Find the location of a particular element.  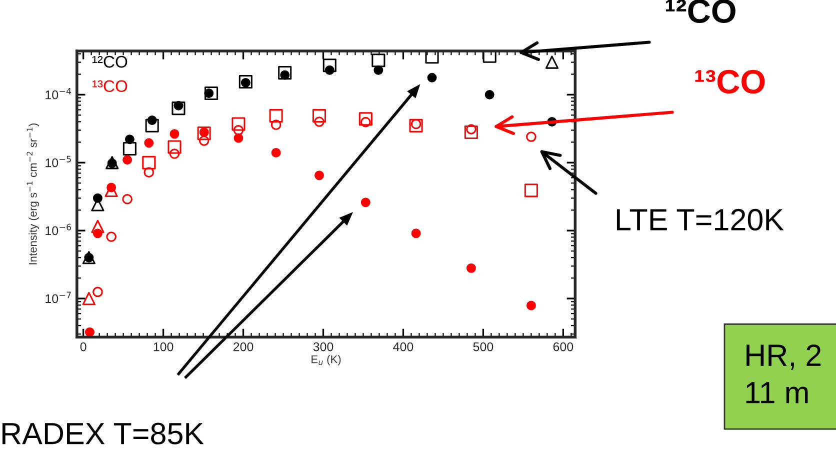

text: LTE T=120K is located at coordinates (700, 219).